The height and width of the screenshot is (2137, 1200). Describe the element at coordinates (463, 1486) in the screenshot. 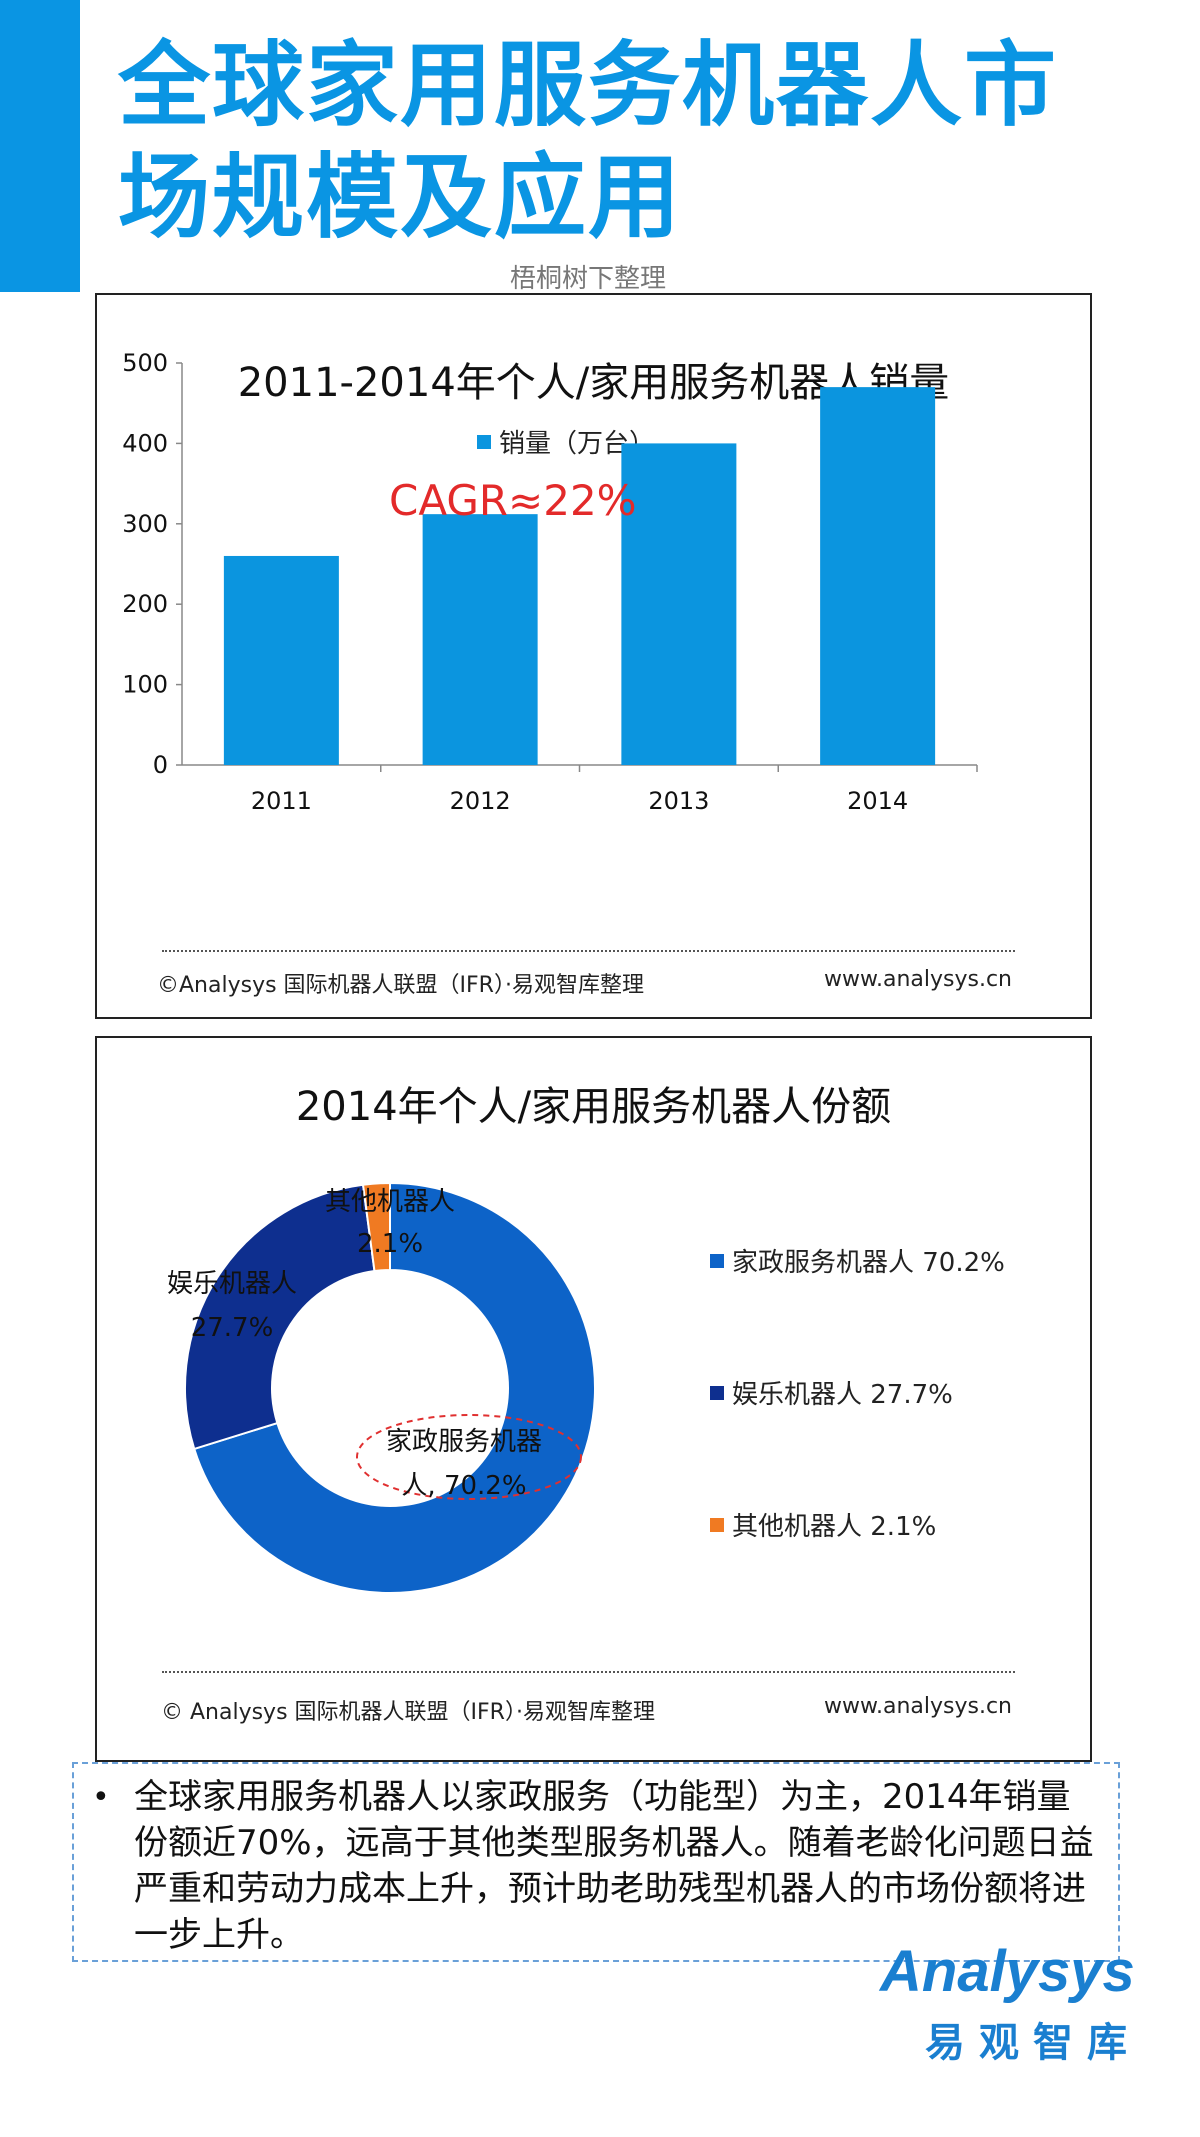

I see `donut-data-label-value: 人, 70.2%` at that location.